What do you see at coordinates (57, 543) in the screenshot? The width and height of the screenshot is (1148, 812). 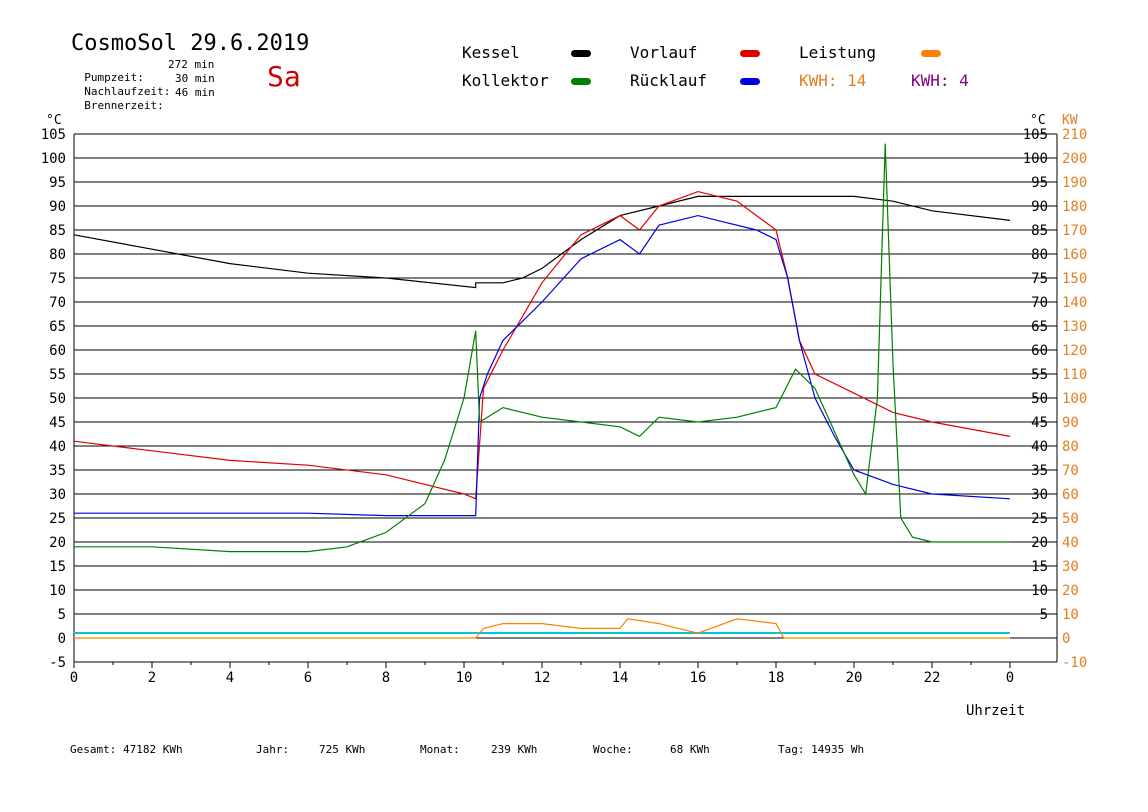 I see `y-tick-label-left: 20` at bounding box center [57, 543].